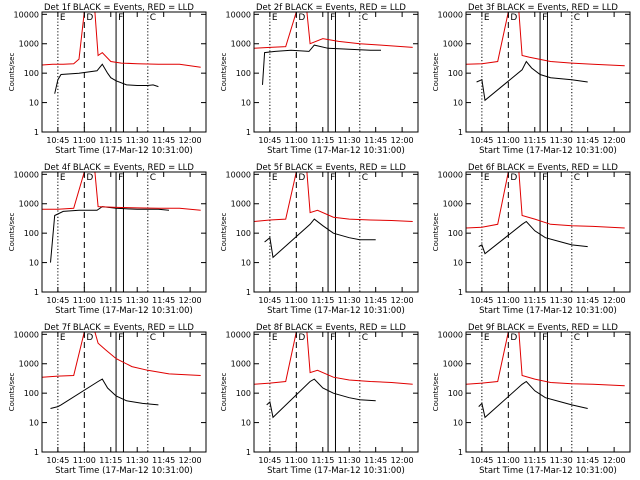 The width and height of the screenshot is (640, 480). What do you see at coordinates (119, 8) in the screenshot?
I see `panel-title: Det 1f BLACK = Events, RED = LLD` at bounding box center [119, 8].